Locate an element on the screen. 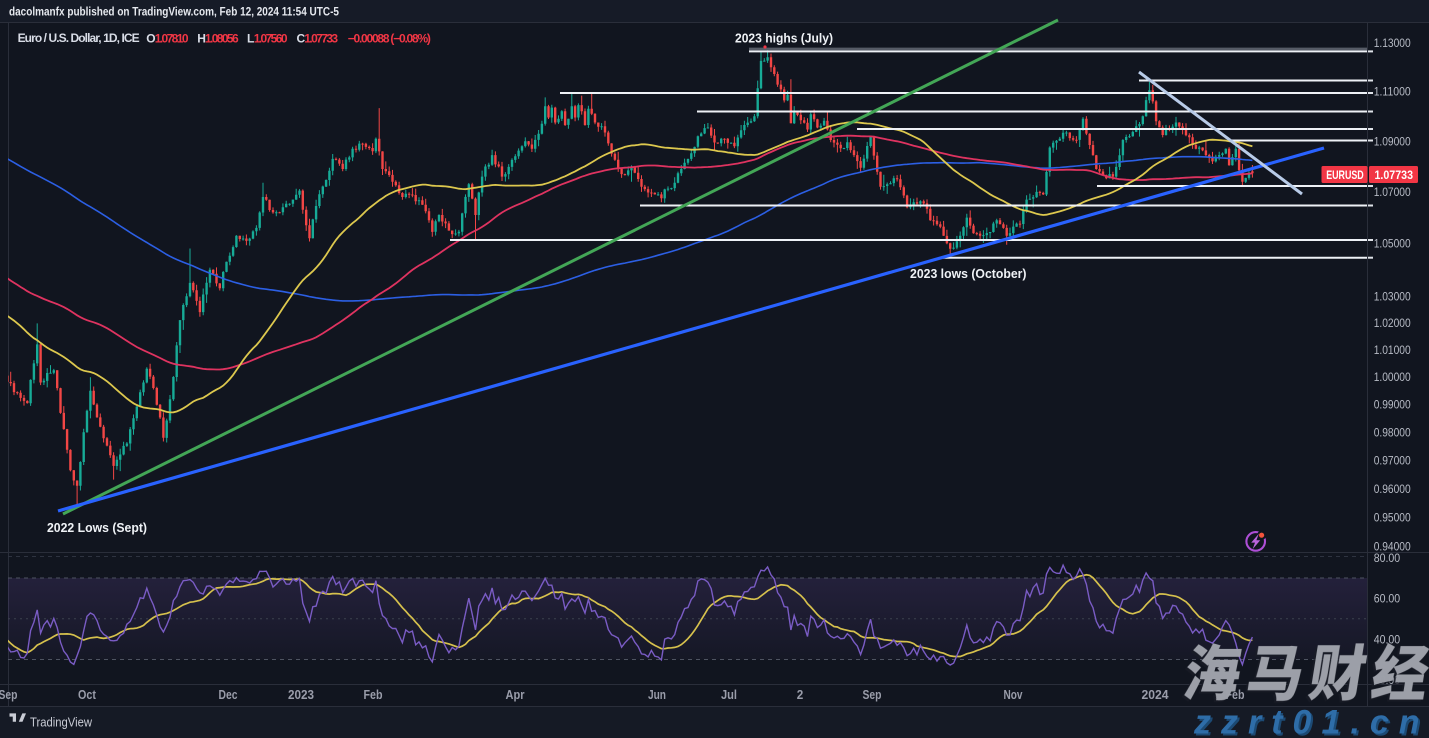 This screenshot has height=738, width=1429. svg-text: 80.00 is located at coordinates (1387, 559).